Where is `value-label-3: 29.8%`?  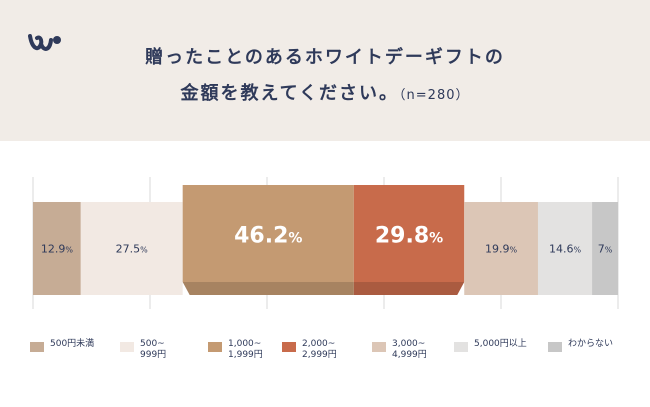
value-label-3: 29.8% is located at coordinates (409, 236).